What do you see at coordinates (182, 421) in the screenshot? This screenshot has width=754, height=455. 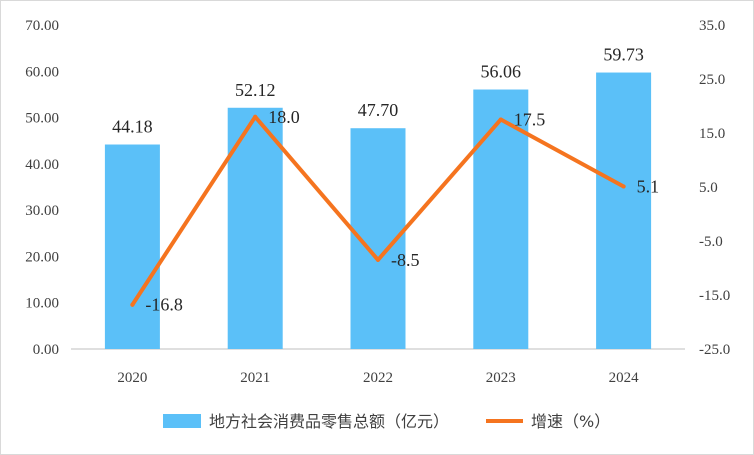 I see `legend-bar-swatch` at bounding box center [182, 421].